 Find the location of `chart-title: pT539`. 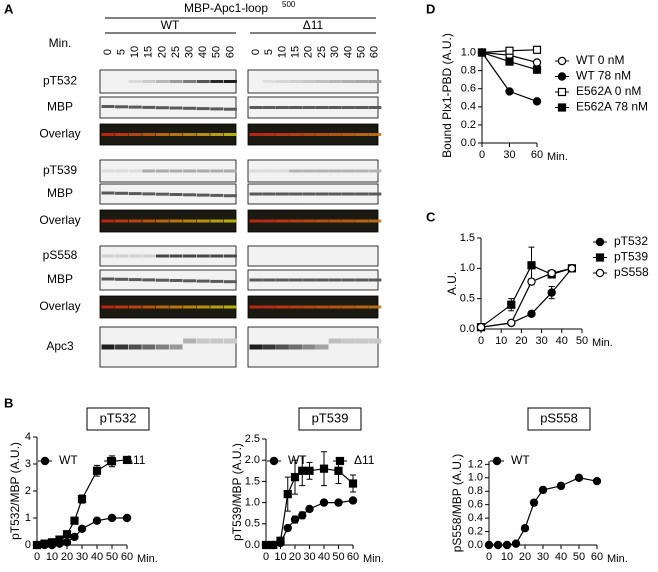

chart-title: pT539 is located at coordinates (330, 417).